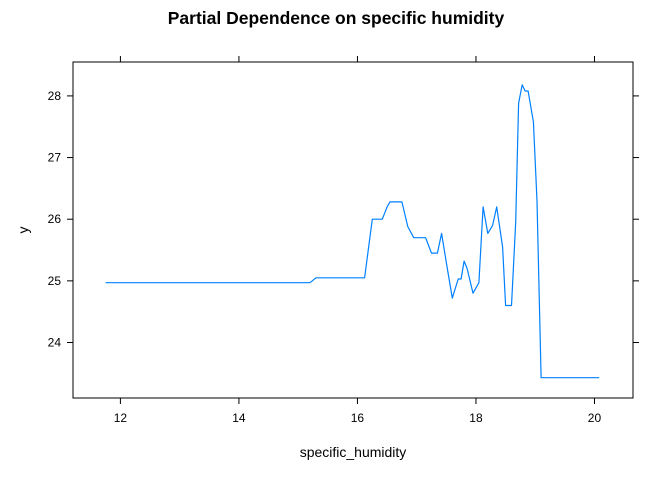 This screenshot has height=480, width=672. I want to click on x-tick-label: 18, so click(476, 418).